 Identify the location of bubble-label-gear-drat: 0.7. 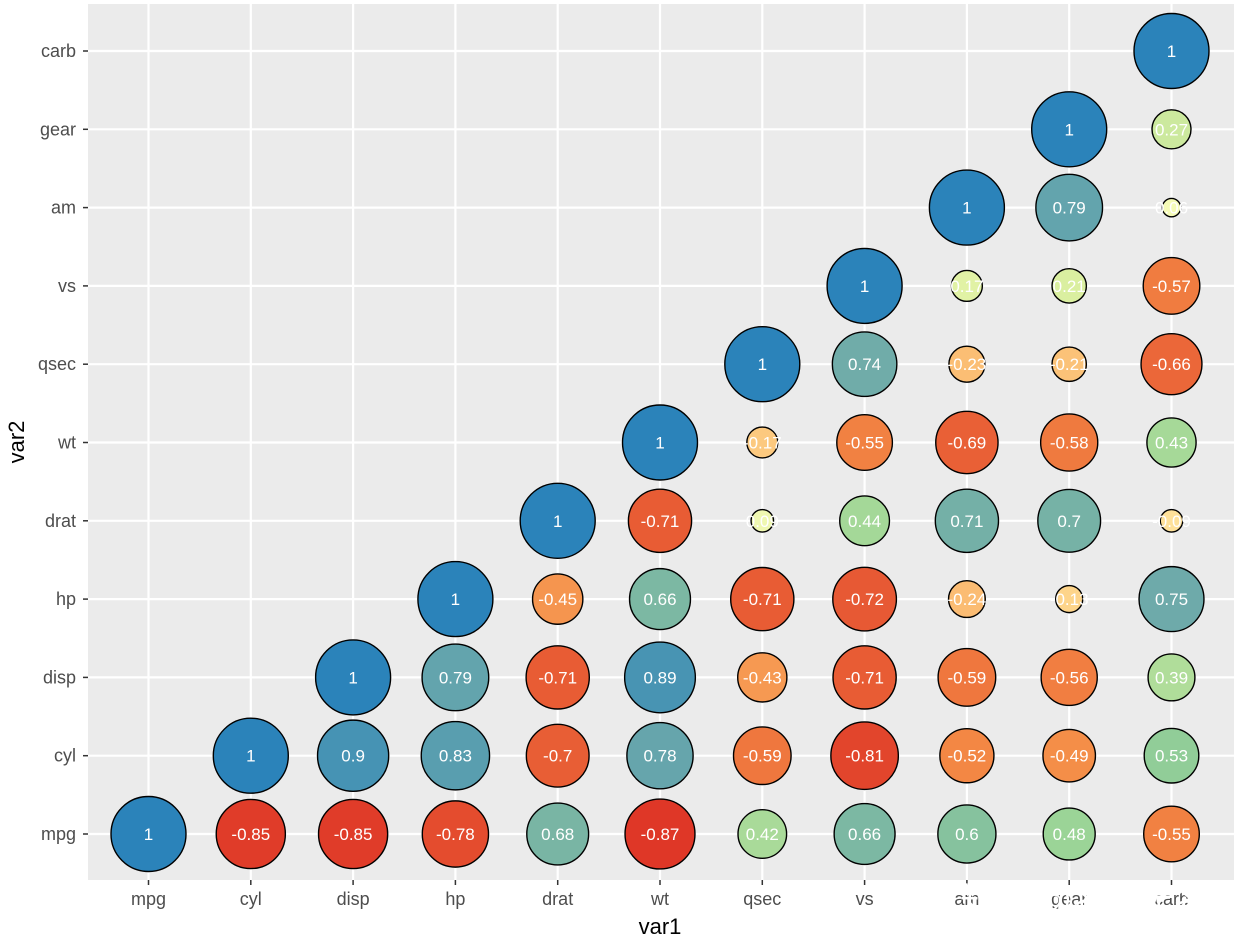
(1069, 521).